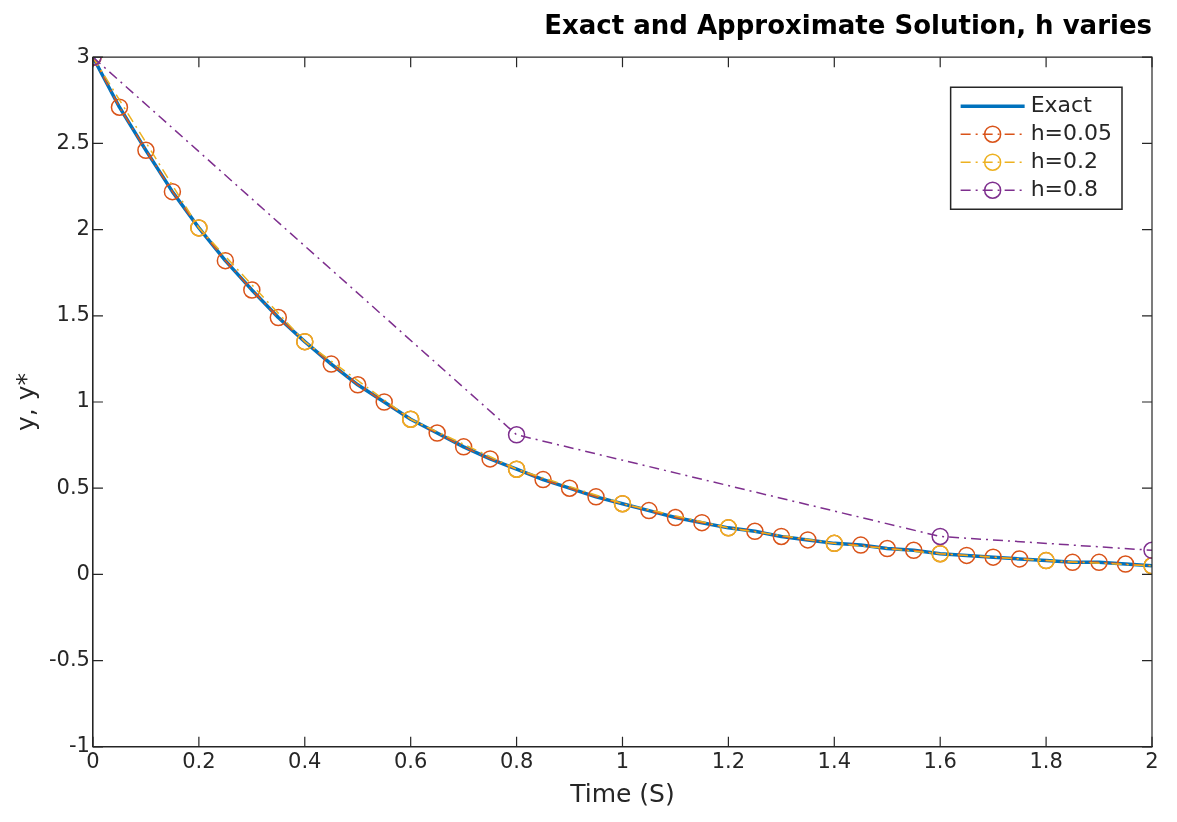 The image size is (1177, 822). Describe the element at coordinates (1071, 132) in the screenshot. I see `legend-label: h=0.05` at that location.